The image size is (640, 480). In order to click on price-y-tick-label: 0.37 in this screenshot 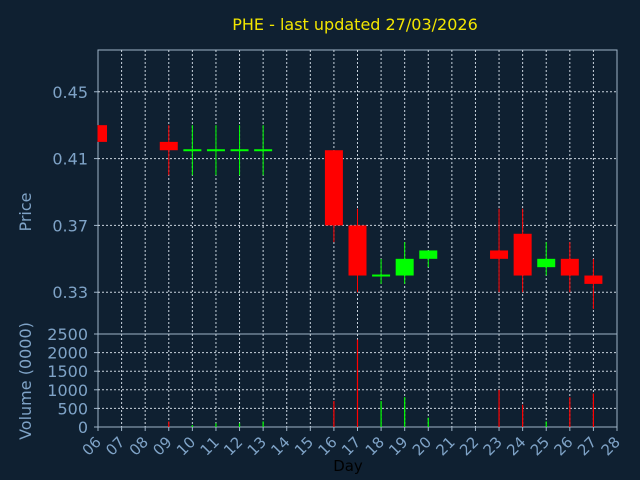, I will do `click(70, 225)`.